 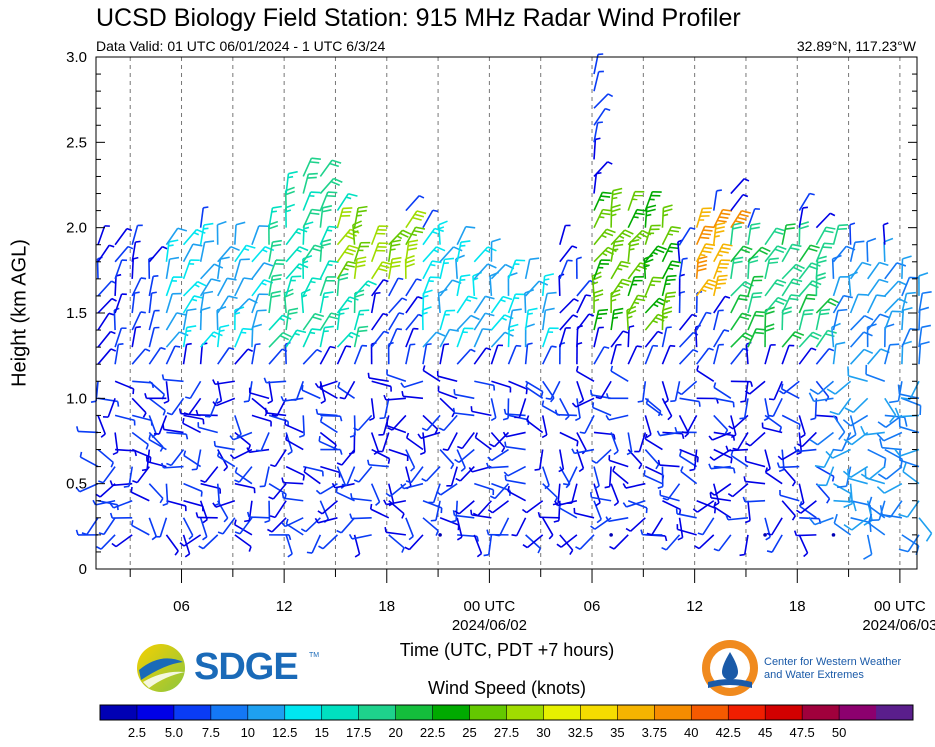 I want to click on y-tick-label: 1.0, so click(x=76, y=398).